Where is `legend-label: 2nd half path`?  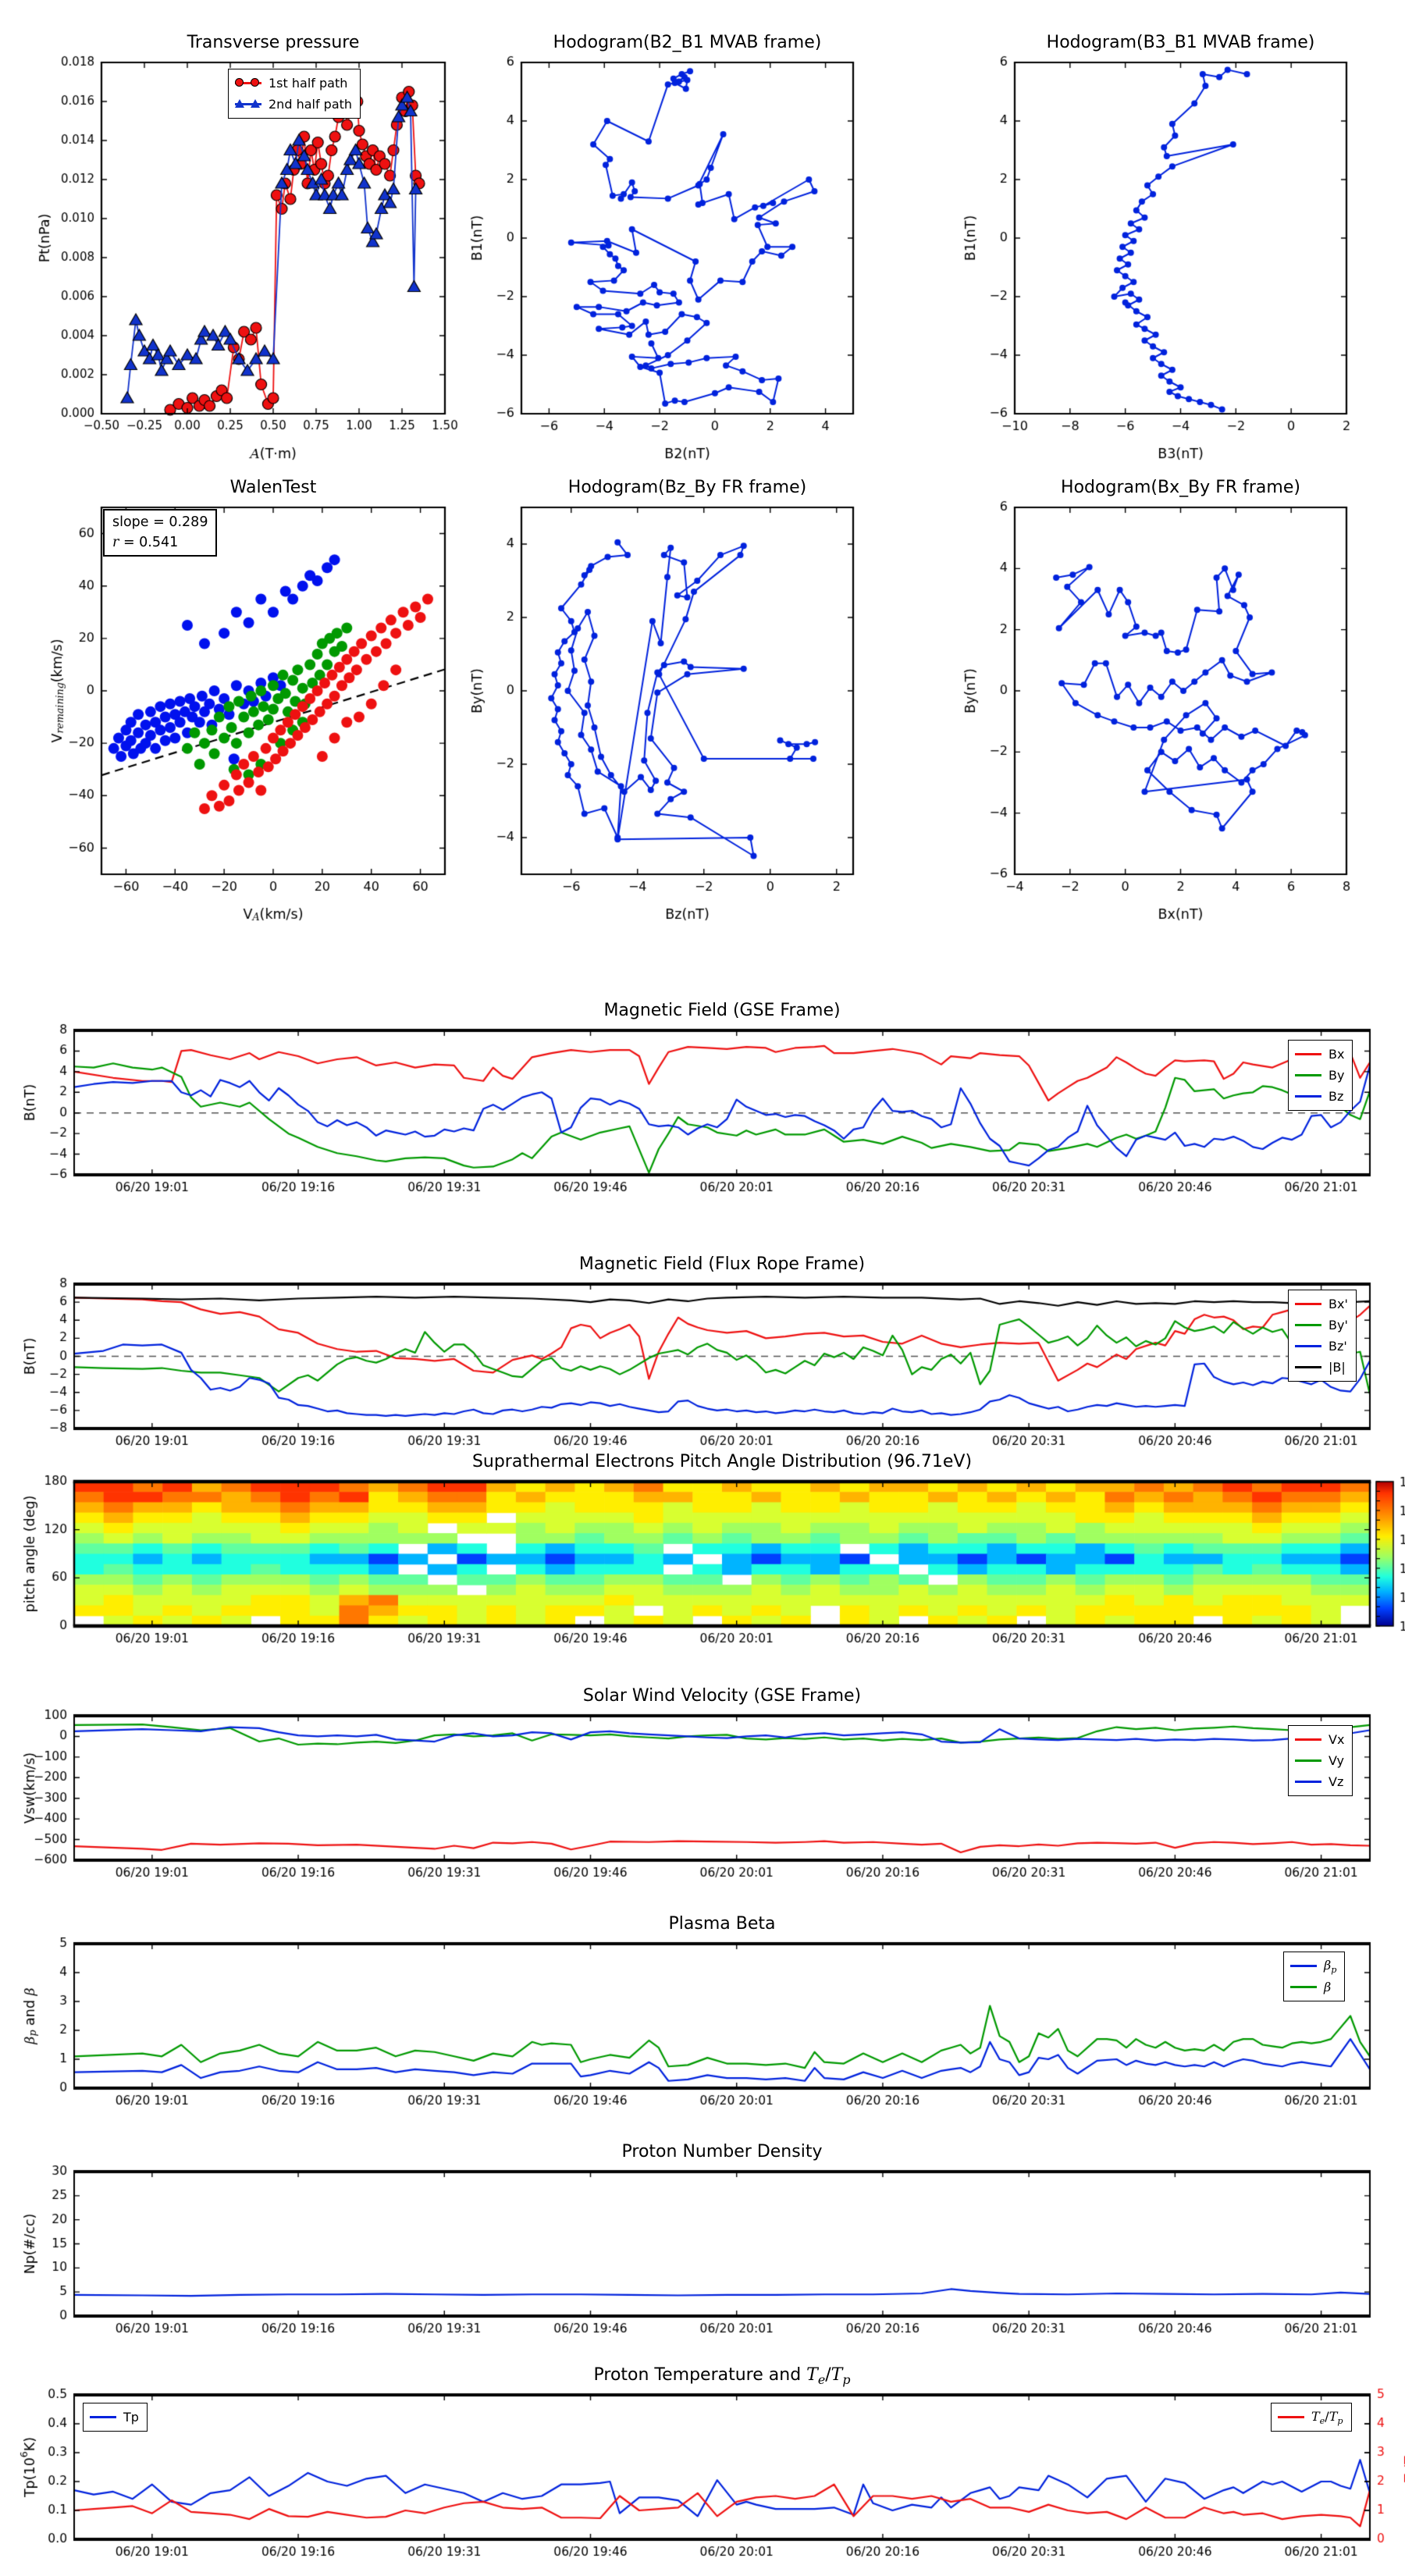 legend-label: 2nd half path is located at coordinates (311, 104).